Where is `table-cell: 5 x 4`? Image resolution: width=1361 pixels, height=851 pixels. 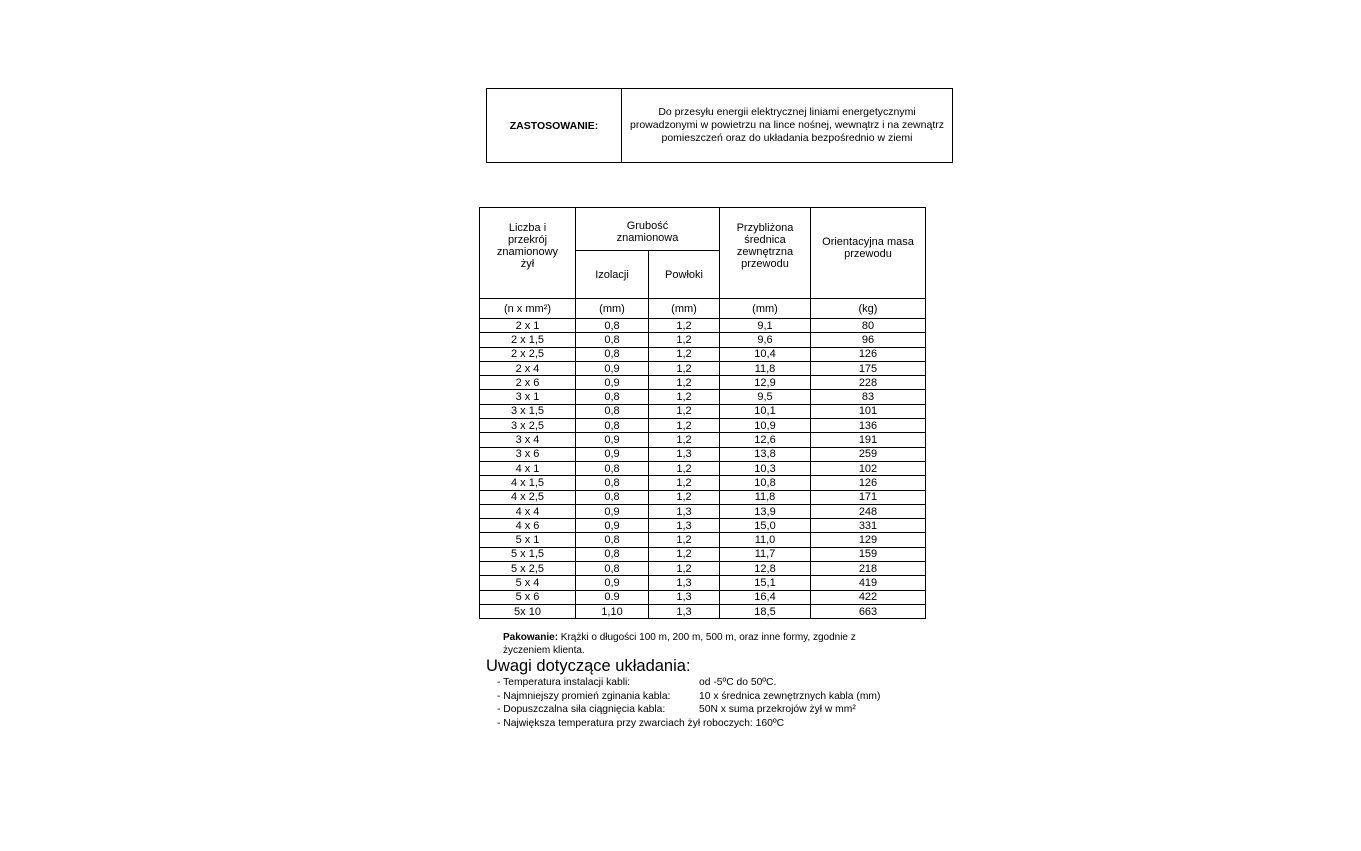
table-cell: 5 x 4 is located at coordinates (527, 583).